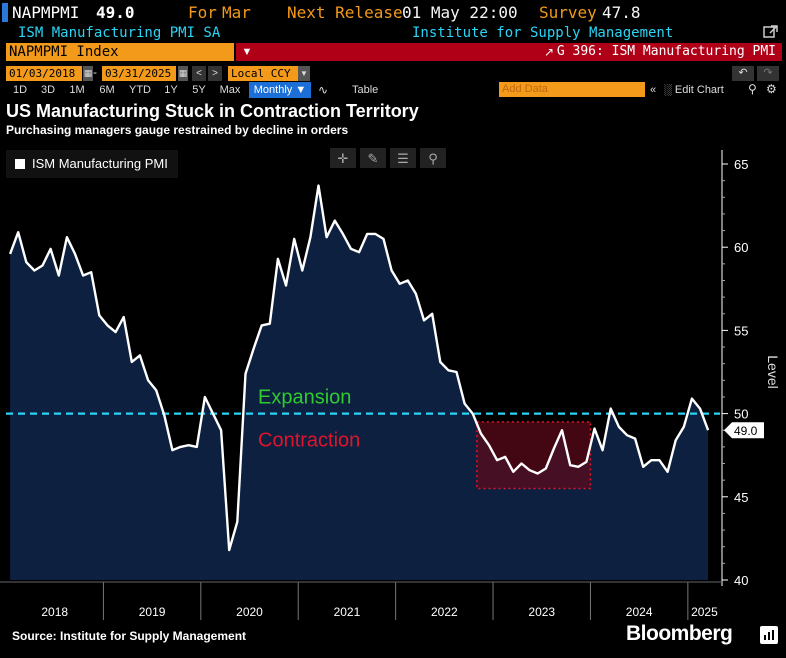  What do you see at coordinates (323, 90) in the screenshot?
I see `line-chart-icon: ∿` at bounding box center [323, 90].